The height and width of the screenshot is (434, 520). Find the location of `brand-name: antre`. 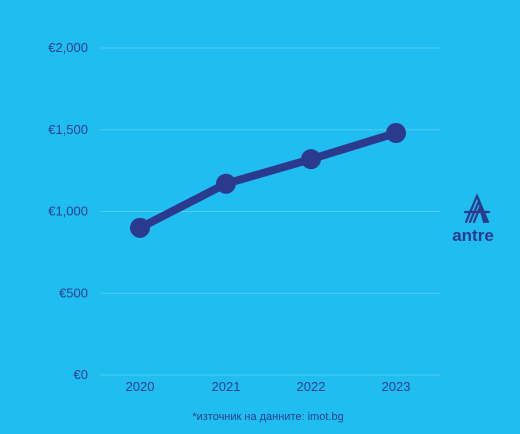

brand-name: antre is located at coordinates (473, 235).